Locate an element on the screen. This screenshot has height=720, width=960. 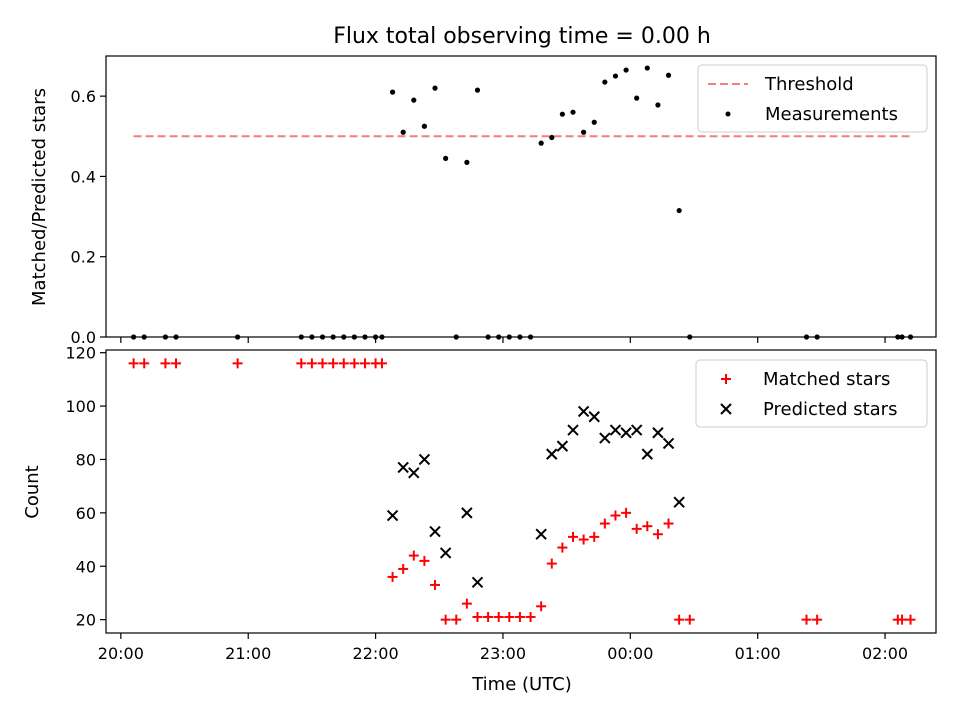
legend-matched-swatch is located at coordinates (726, 379).